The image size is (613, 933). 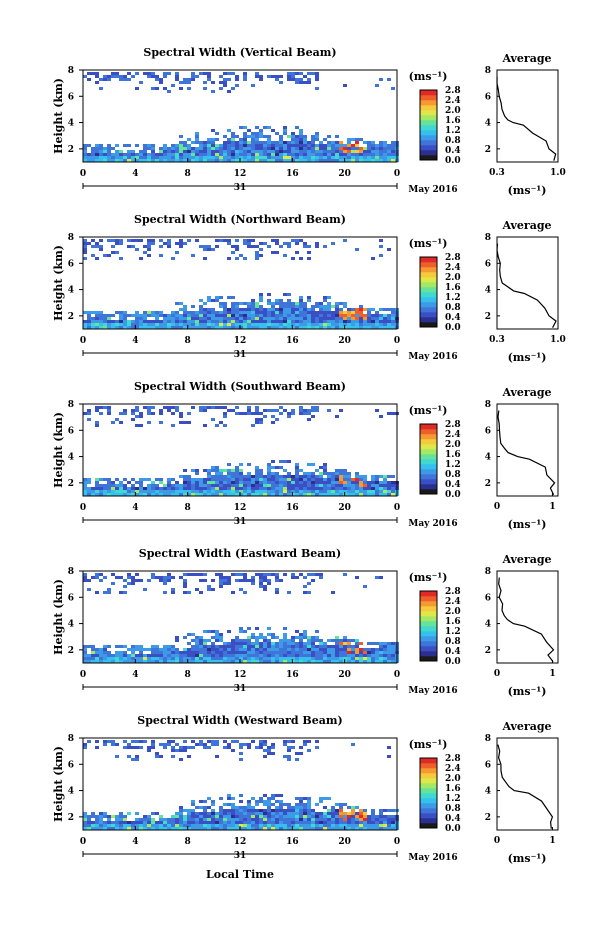 What do you see at coordinates (428, 432) in the screenshot?
I see `colorbar-segment` at bounding box center [428, 432].